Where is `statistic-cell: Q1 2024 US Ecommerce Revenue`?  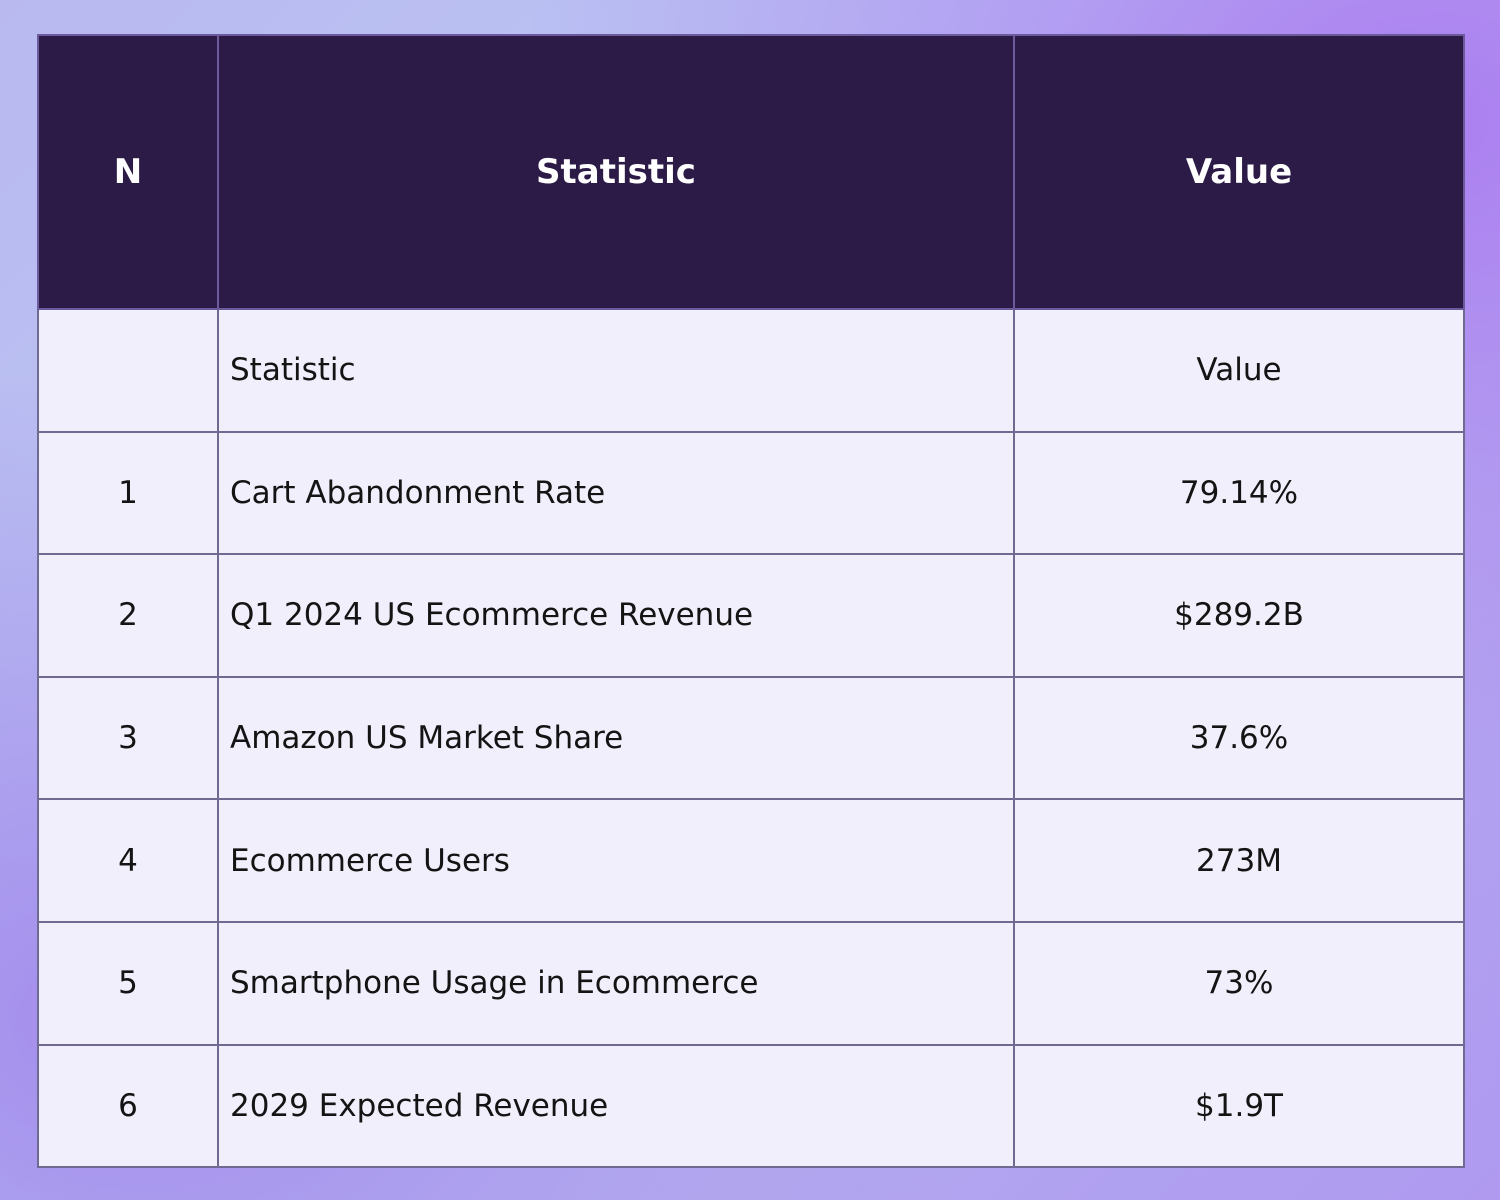 statistic-cell: Q1 2024 US Ecommerce Revenue is located at coordinates (616, 615).